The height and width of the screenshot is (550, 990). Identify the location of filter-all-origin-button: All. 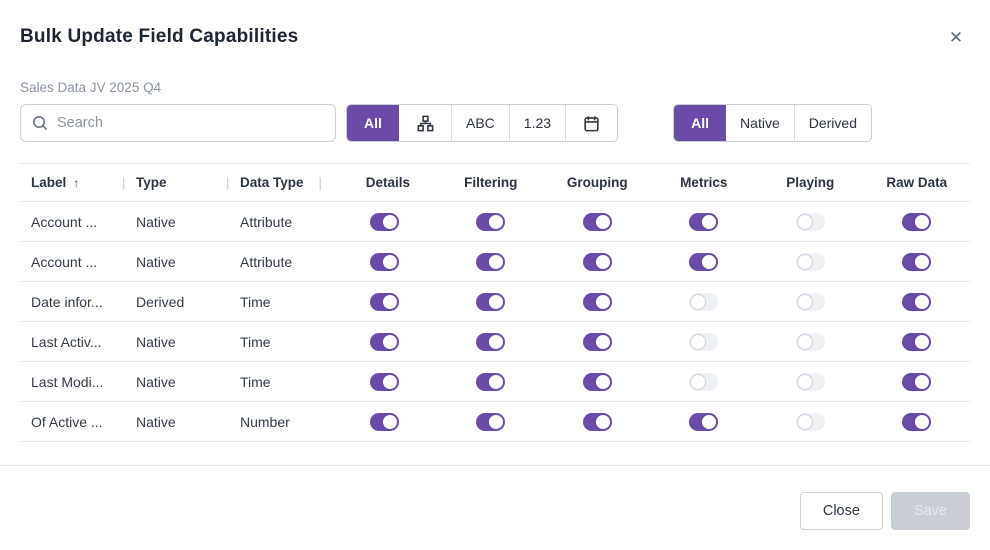
(700, 123).